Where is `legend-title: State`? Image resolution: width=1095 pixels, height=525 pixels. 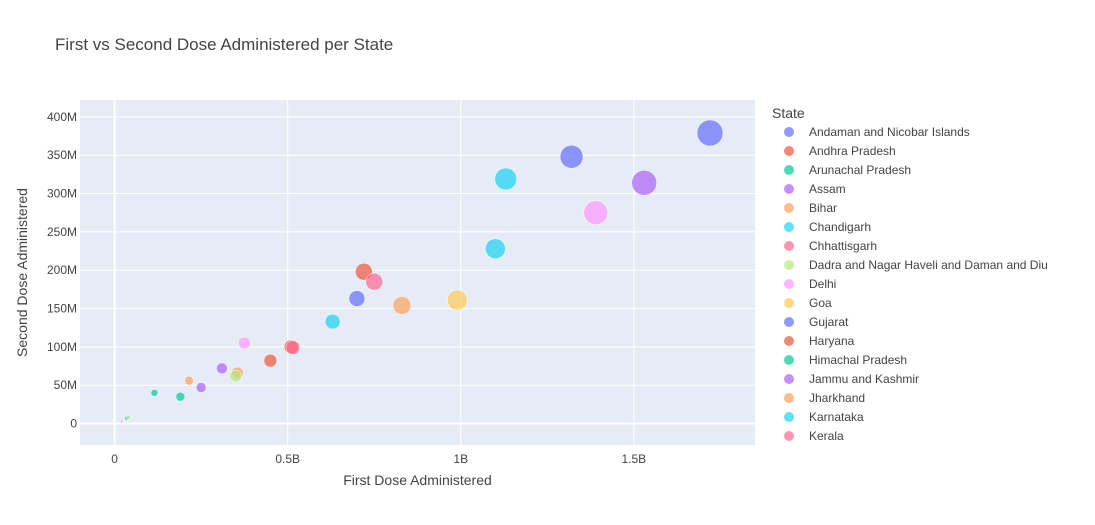 legend-title: State is located at coordinates (788, 113).